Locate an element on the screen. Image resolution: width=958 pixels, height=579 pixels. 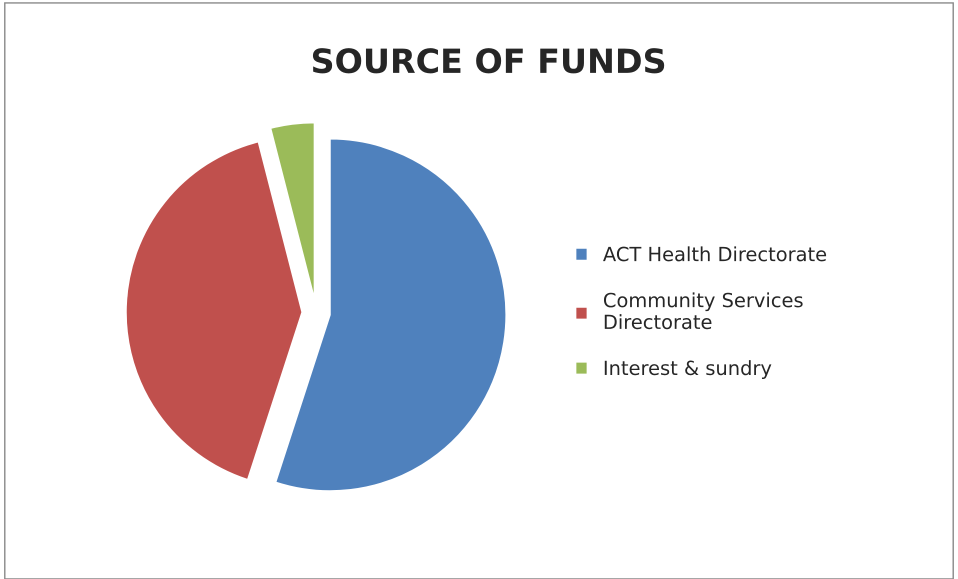
legend-label: Community Services Directorate is located at coordinates (703, 311).